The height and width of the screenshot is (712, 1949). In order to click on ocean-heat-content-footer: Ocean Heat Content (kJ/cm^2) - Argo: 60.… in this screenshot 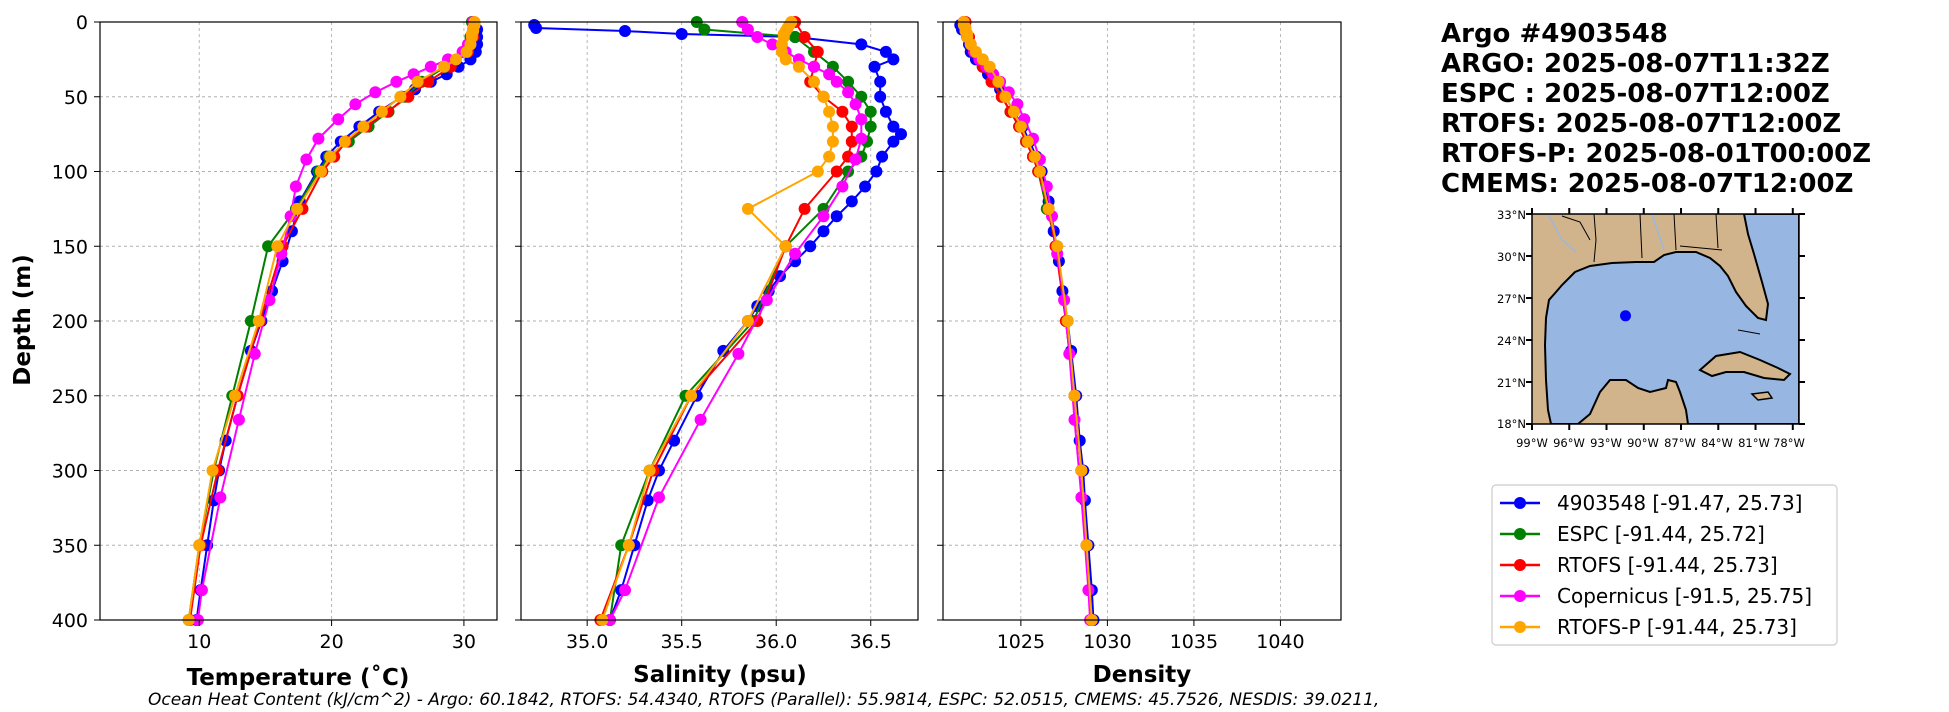, I will do `click(763, 700)`.